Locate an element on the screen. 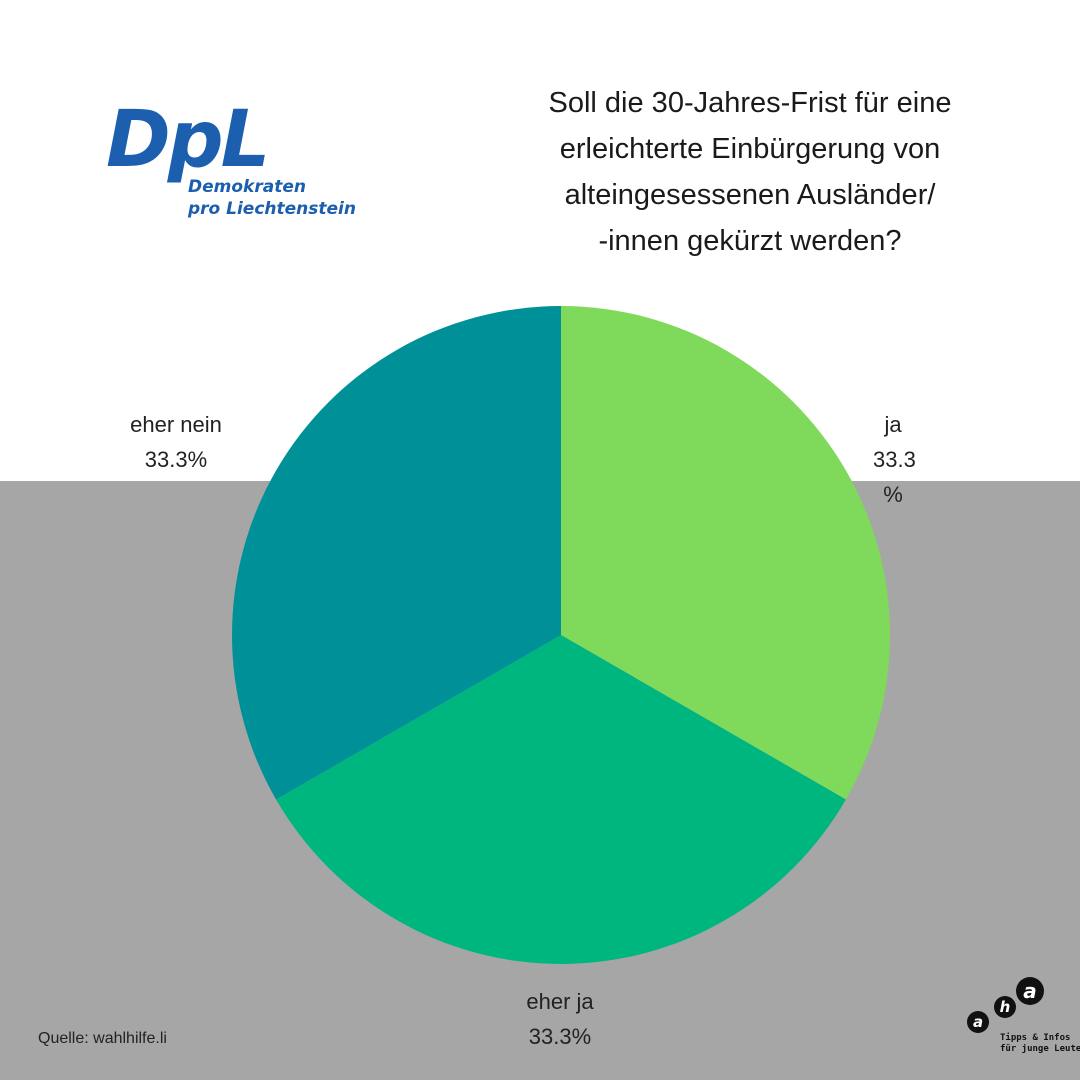  slice-name: eher nein is located at coordinates (176, 424).